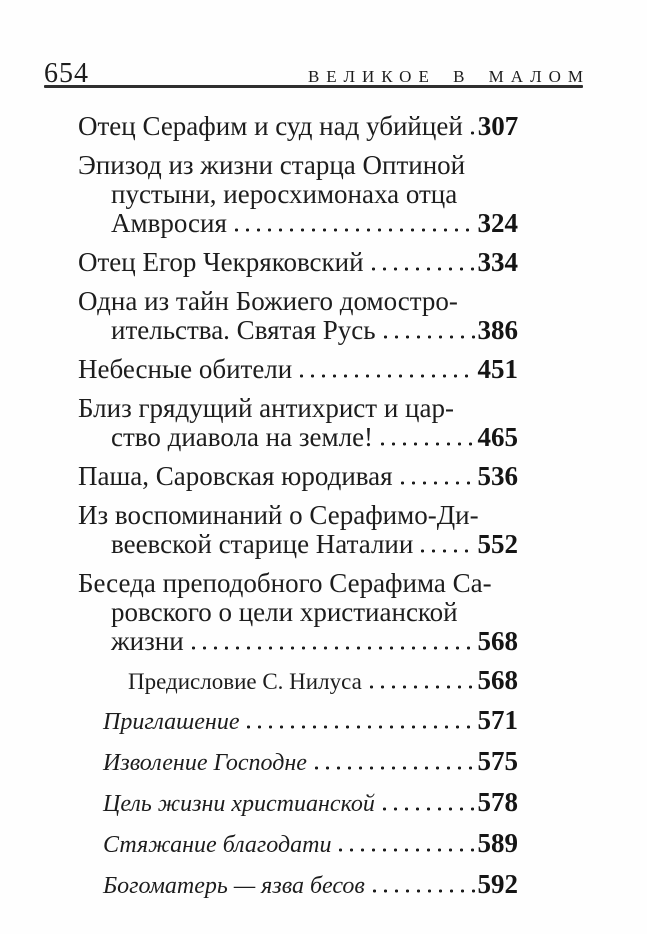 This screenshot has width=647, height=934. I want to click on toc-line: Одна из тайн Божиего домостро-, so click(268, 301).